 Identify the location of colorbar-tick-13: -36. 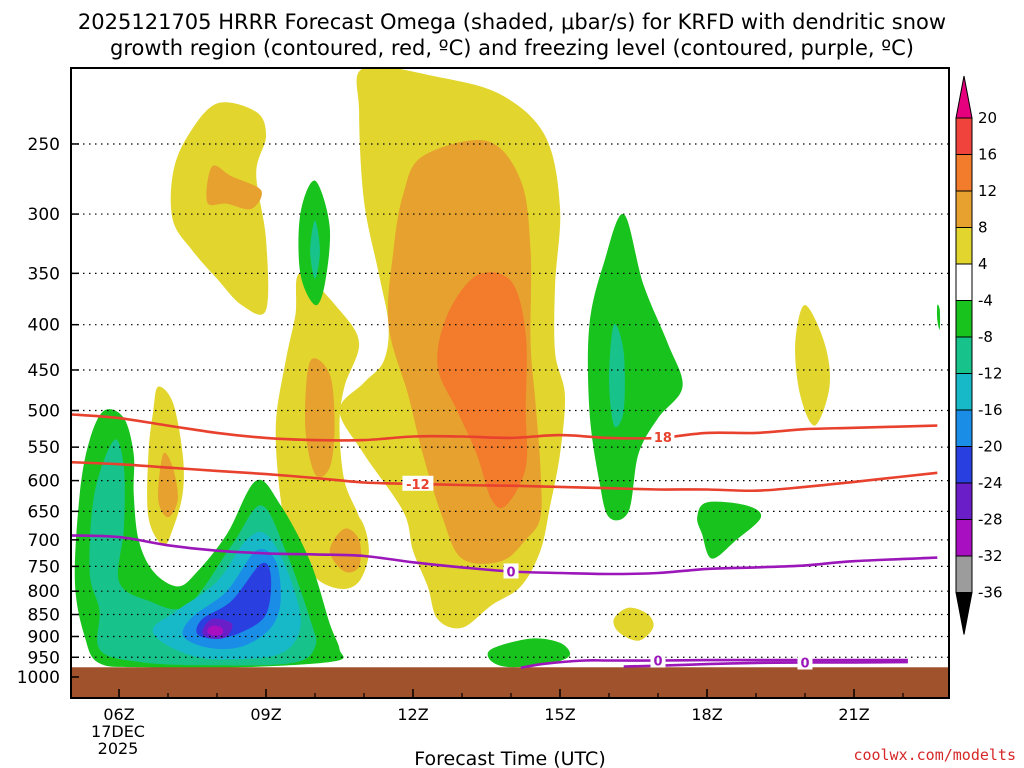
(990, 593).